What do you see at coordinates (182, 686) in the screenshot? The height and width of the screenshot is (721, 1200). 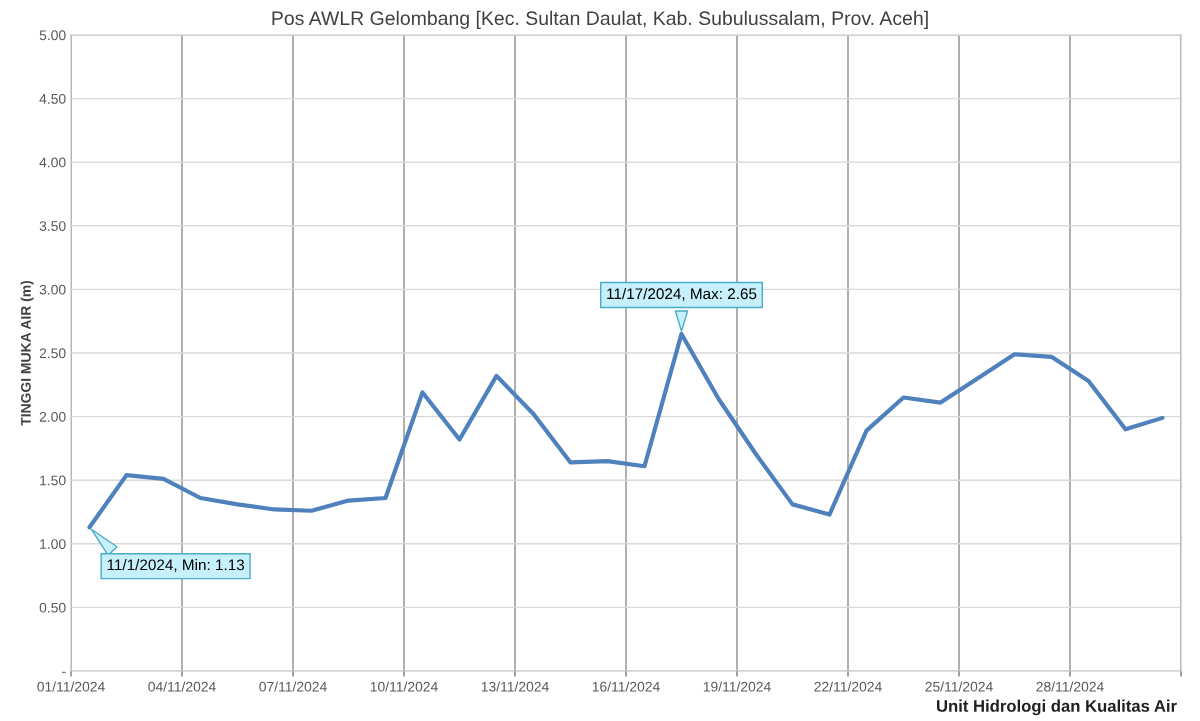 I see `x-tick-label: 04/11/2024` at bounding box center [182, 686].